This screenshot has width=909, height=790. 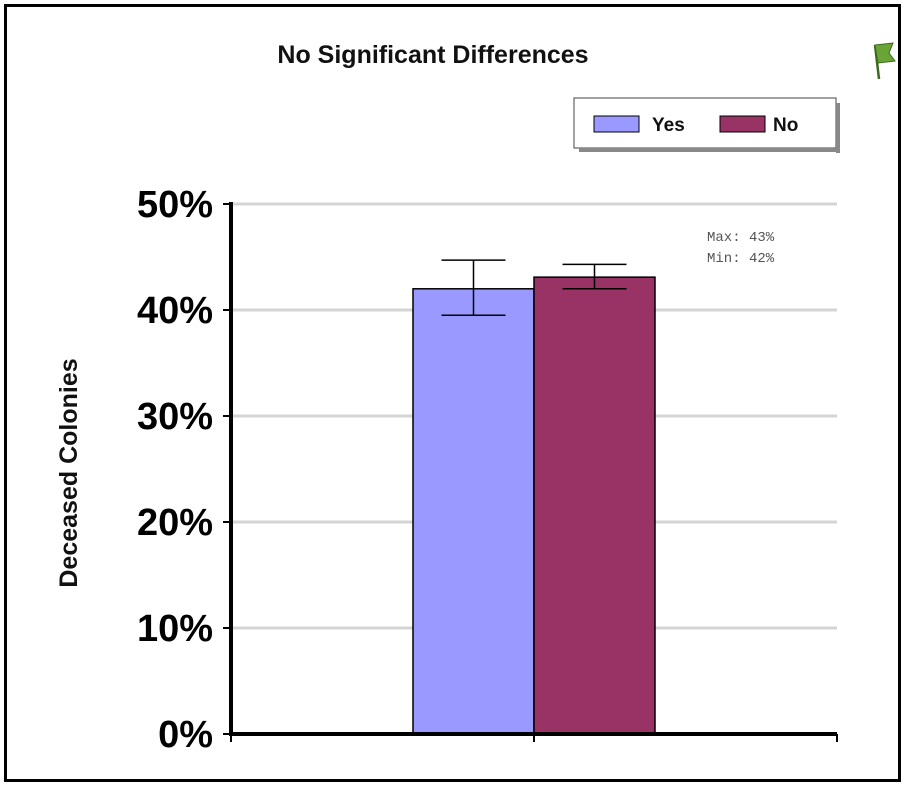 What do you see at coordinates (175, 523) in the screenshot?
I see `y-tick-label: 20%` at bounding box center [175, 523].